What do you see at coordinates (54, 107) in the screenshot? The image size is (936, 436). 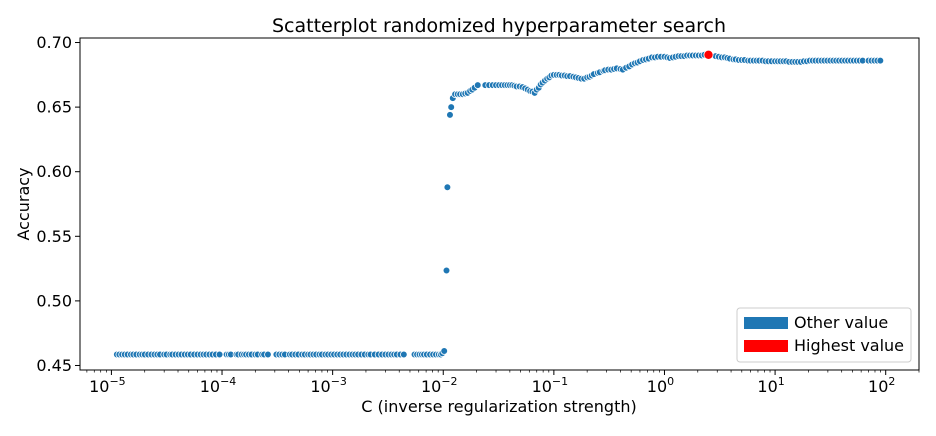 I see `y-tick-label: 0.65` at bounding box center [54, 107].